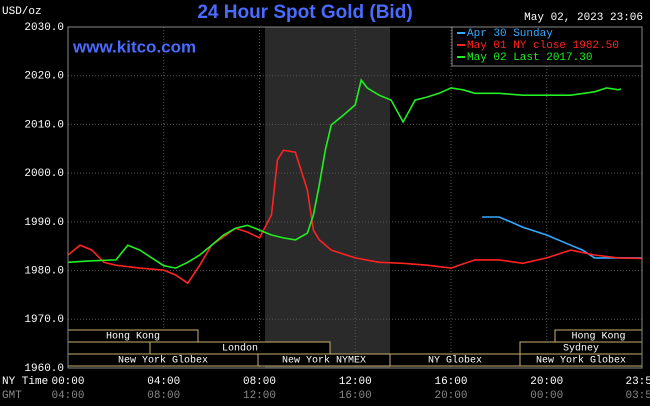 This screenshot has height=406, width=650. Describe the element at coordinates (562, 237) in the screenshot. I see `price-line` at that location.